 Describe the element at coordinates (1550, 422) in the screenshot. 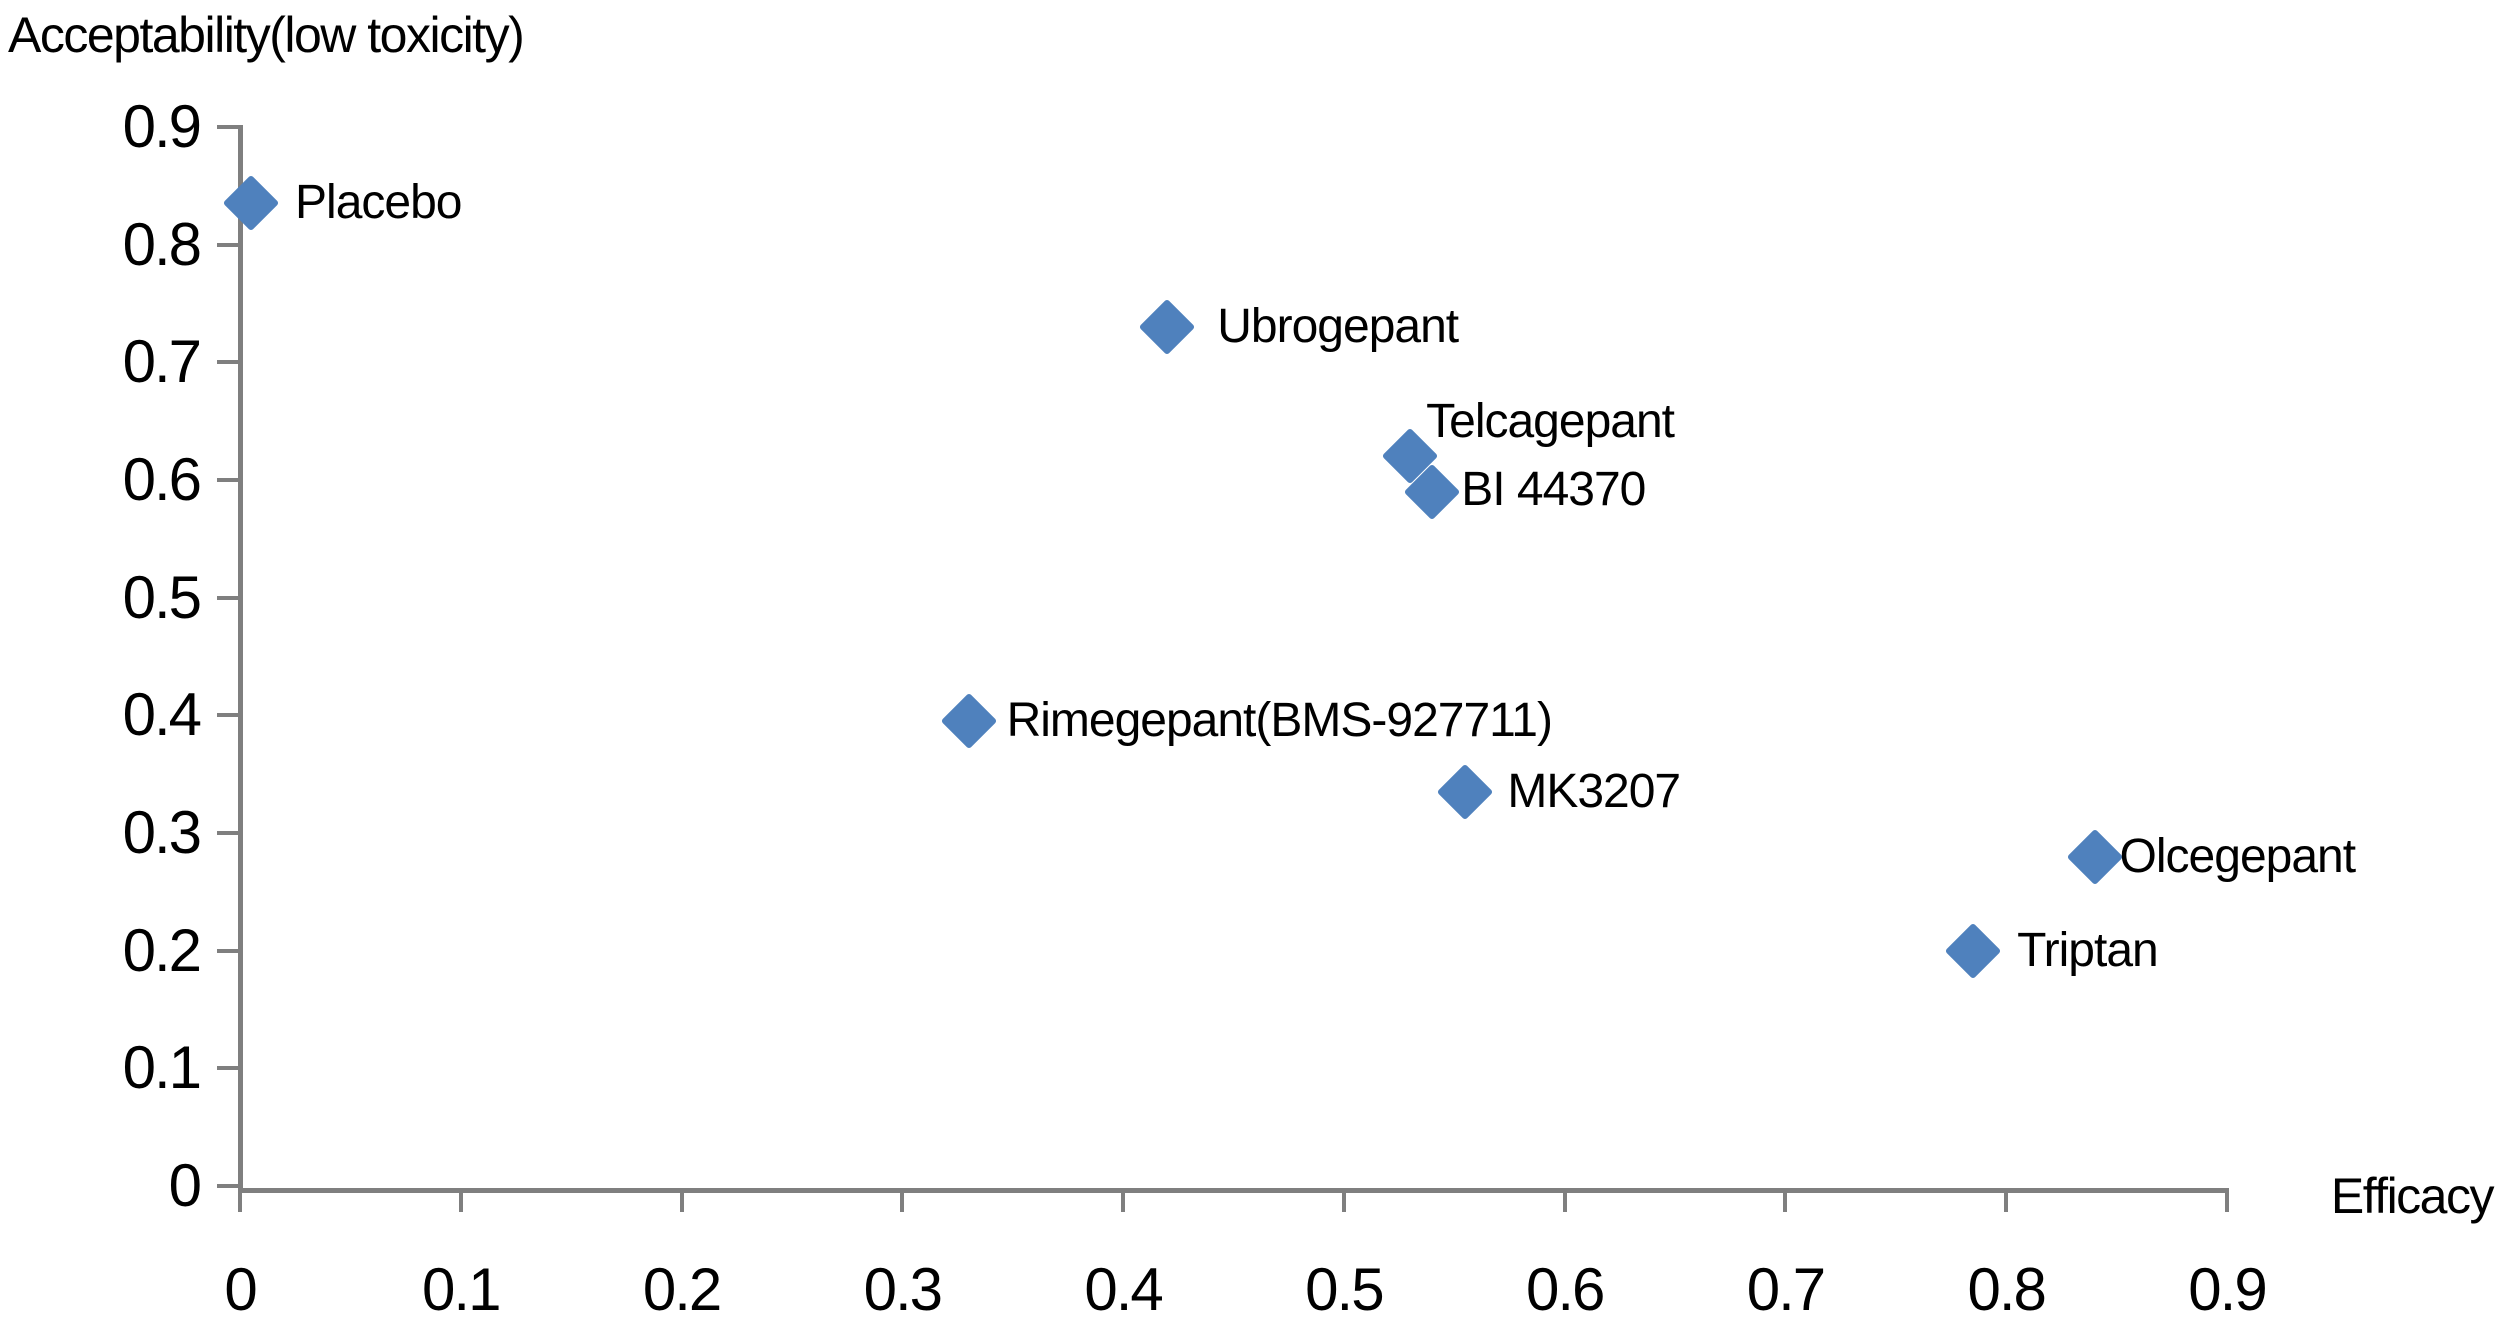

I see `data-point-label: Telcagepant` at that location.